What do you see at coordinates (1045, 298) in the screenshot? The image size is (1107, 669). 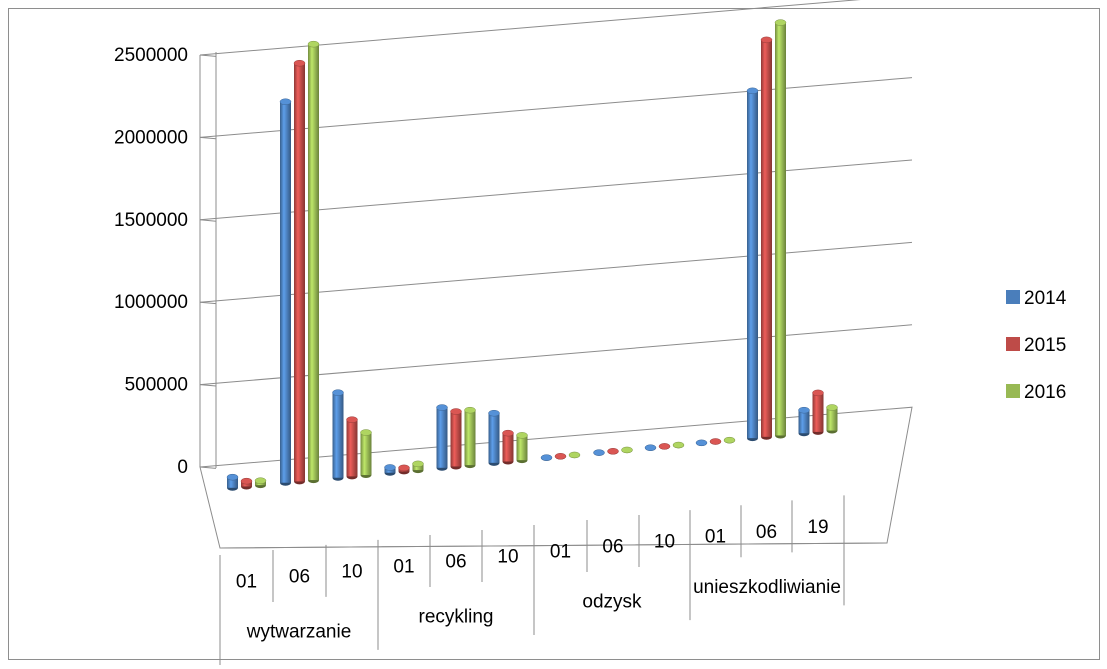 I see `legend-label: 2014` at bounding box center [1045, 298].